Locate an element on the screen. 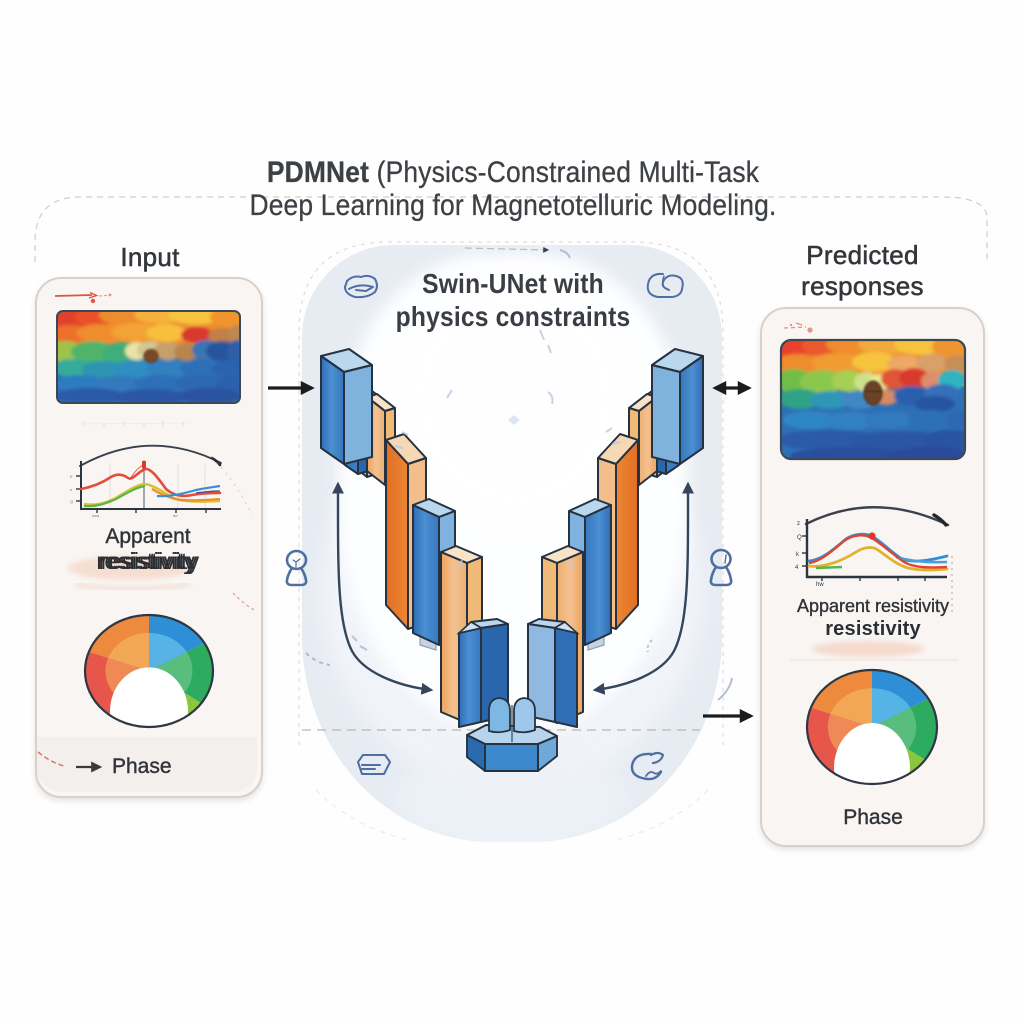 This screenshot has width=1024, height=1024. svg-text: E is located at coordinates (71, 476).